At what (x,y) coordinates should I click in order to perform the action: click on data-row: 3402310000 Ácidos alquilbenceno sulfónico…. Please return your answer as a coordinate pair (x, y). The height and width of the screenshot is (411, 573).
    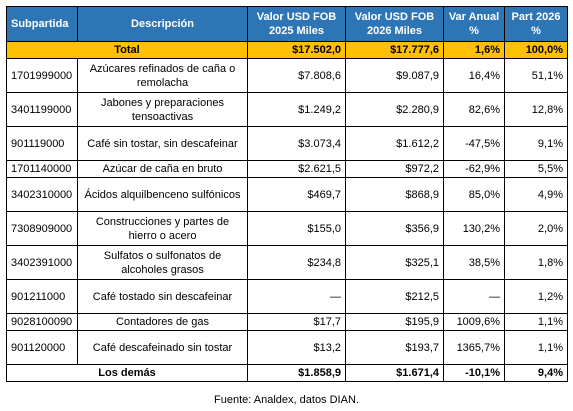
    Looking at the image, I should click on (287, 194).